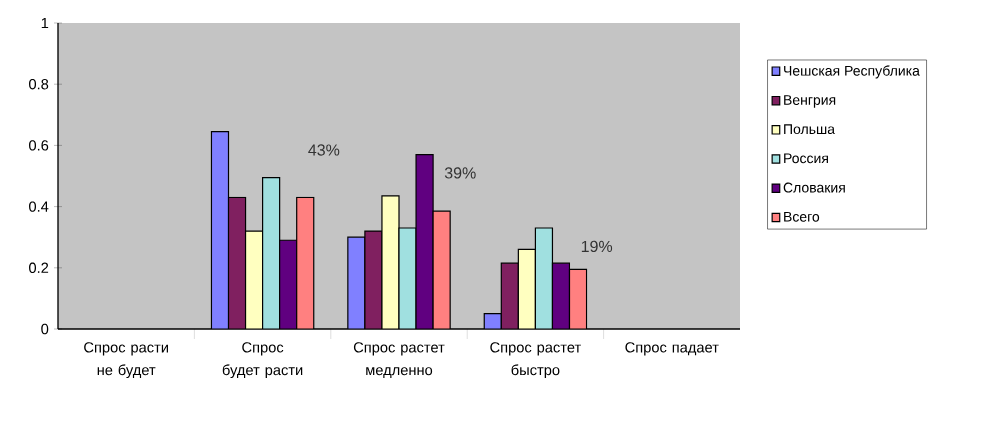 The width and height of the screenshot is (1003, 432). I want to click on annotation: 43%, so click(324, 150).